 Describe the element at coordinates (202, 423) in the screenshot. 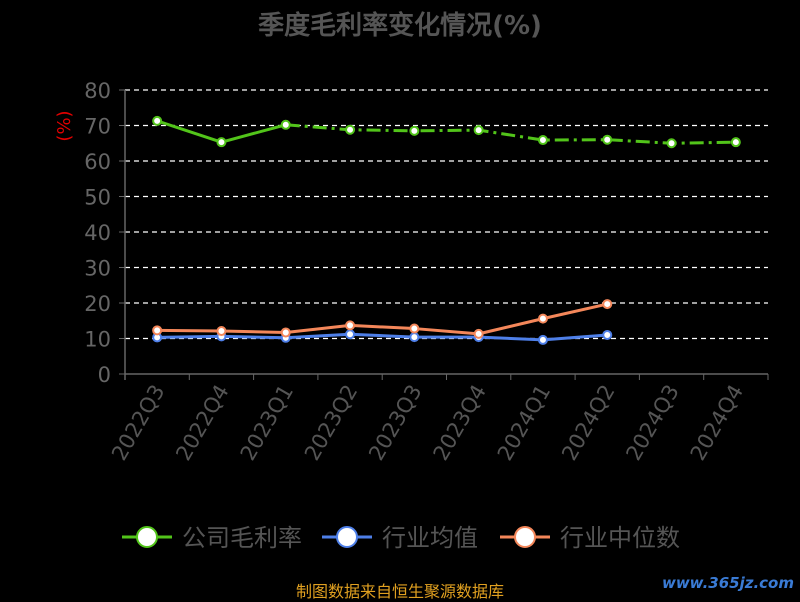

I see `x-tick-label: 2022Q4` at that location.